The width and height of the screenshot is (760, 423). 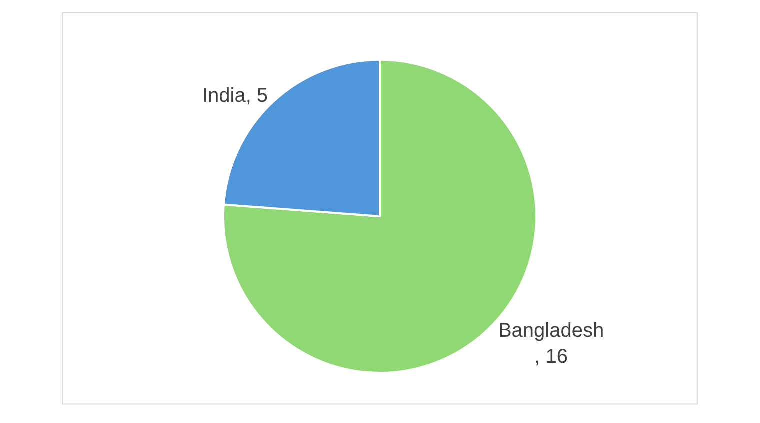 What do you see at coordinates (551, 357) in the screenshot?
I see `data-label: , 16` at bounding box center [551, 357].